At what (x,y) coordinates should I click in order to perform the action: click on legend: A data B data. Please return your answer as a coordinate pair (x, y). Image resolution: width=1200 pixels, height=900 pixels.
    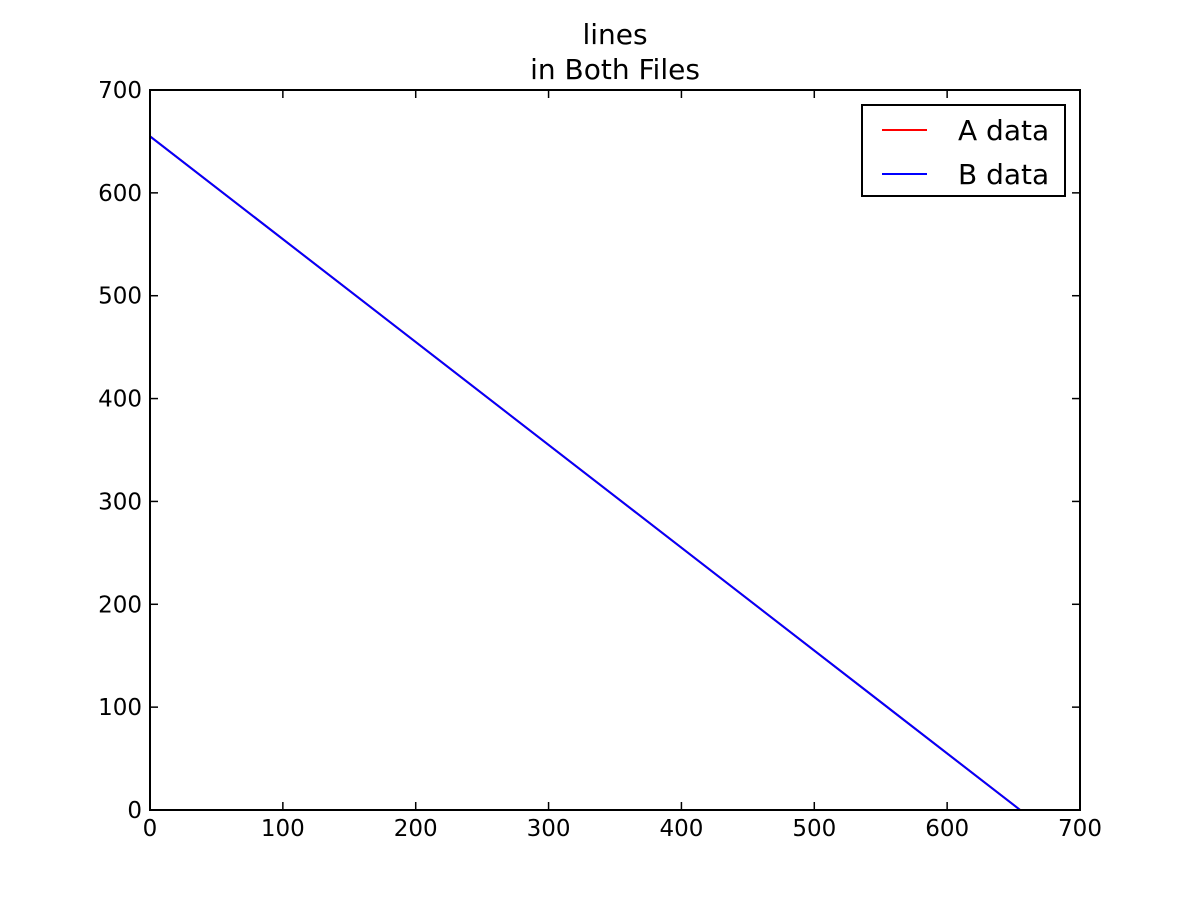
    Looking at the image, I should click on (963, 150).